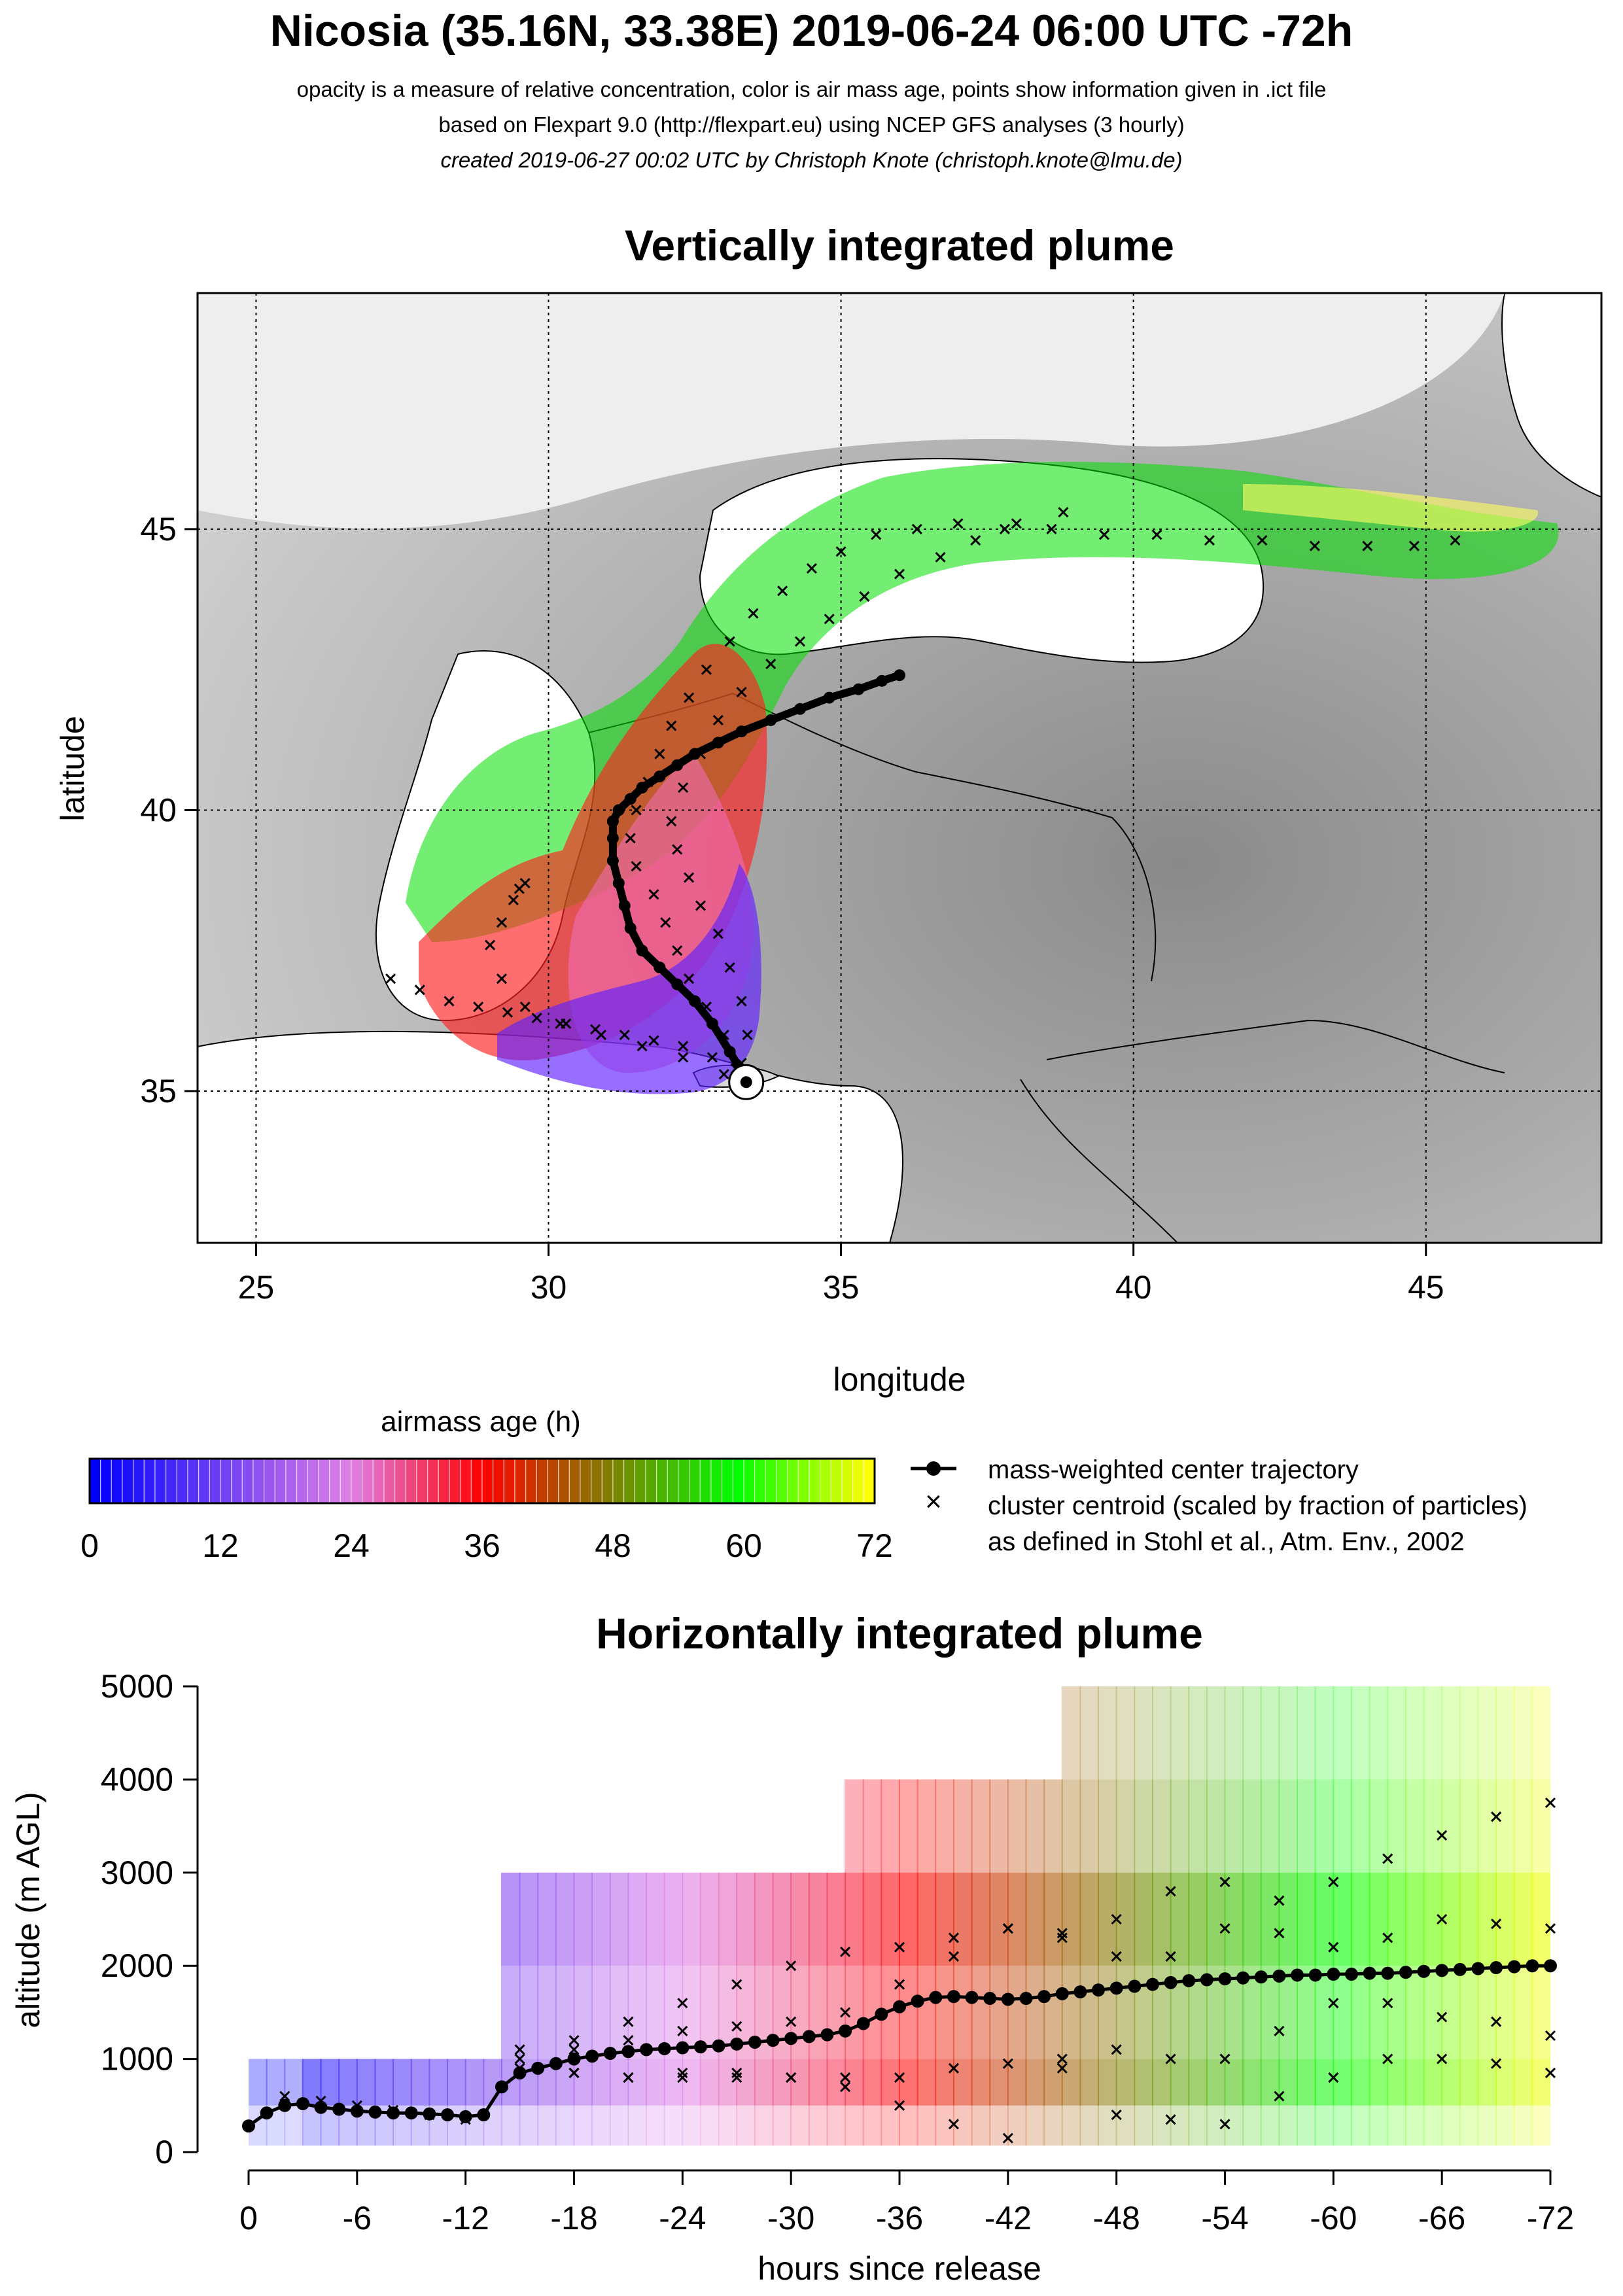 Image resolution: width=1623 pixels, height=2296 pixels. What do you see at coordinates (791, 2218) in the screenshot?
I see `timeseries-x-tick-label: -30` at bounding box center [791, 2218].